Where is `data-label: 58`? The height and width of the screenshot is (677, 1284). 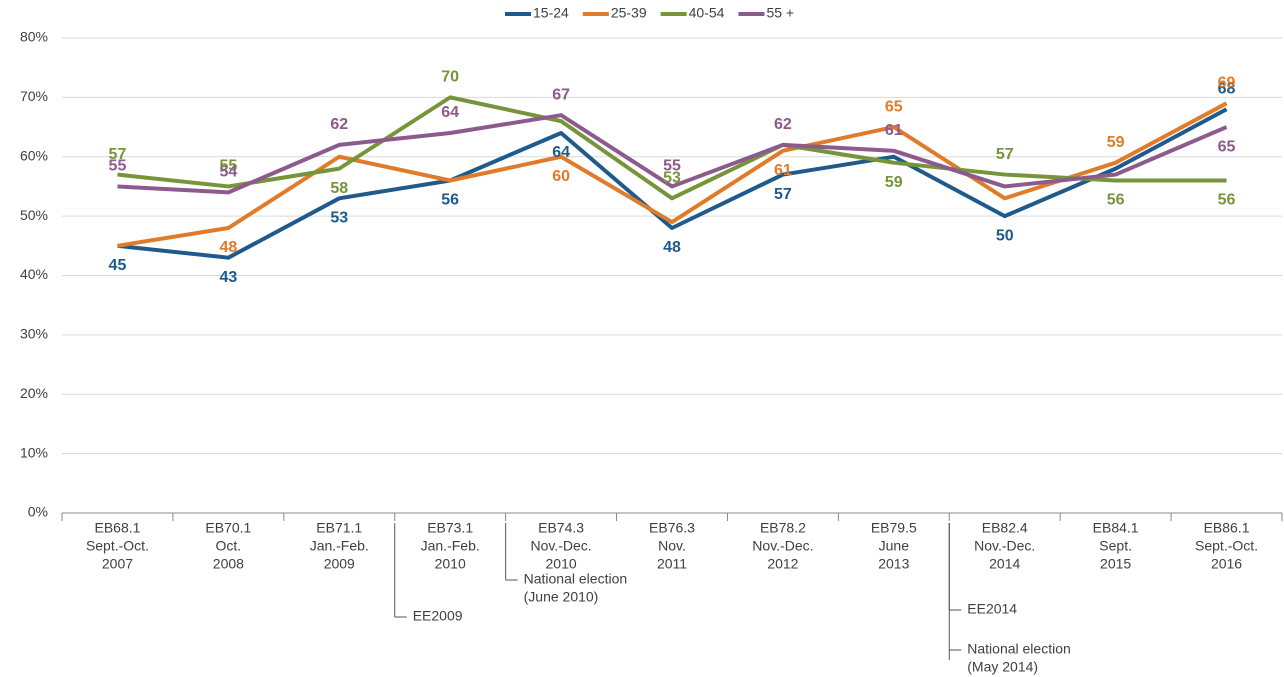
data-label: 58 is located at coordinates (339, 188).